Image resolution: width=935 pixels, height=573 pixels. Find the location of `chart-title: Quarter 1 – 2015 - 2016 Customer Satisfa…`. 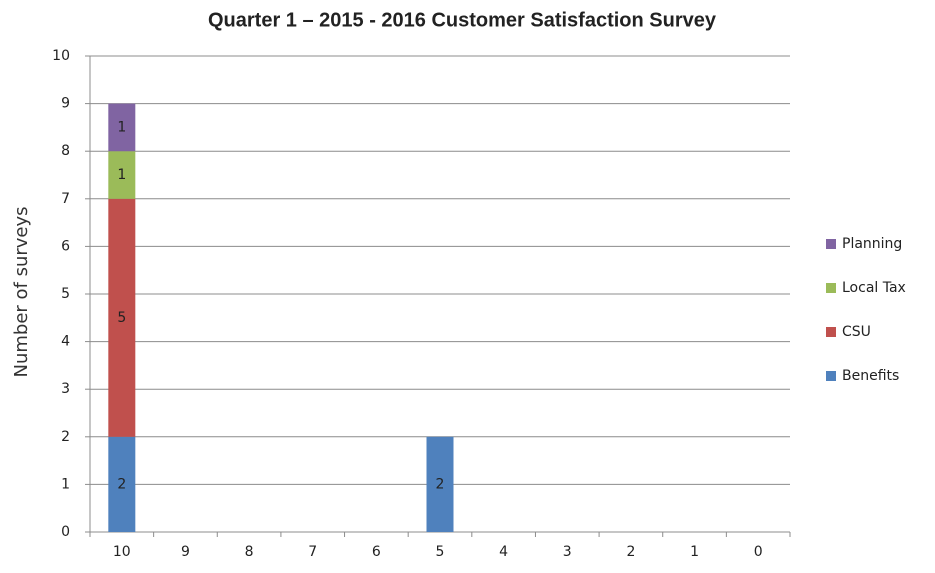

chart-title: Quarter 1 – 2015 - 2016 Customer Satisfa… is located at coordinates (462, 20).